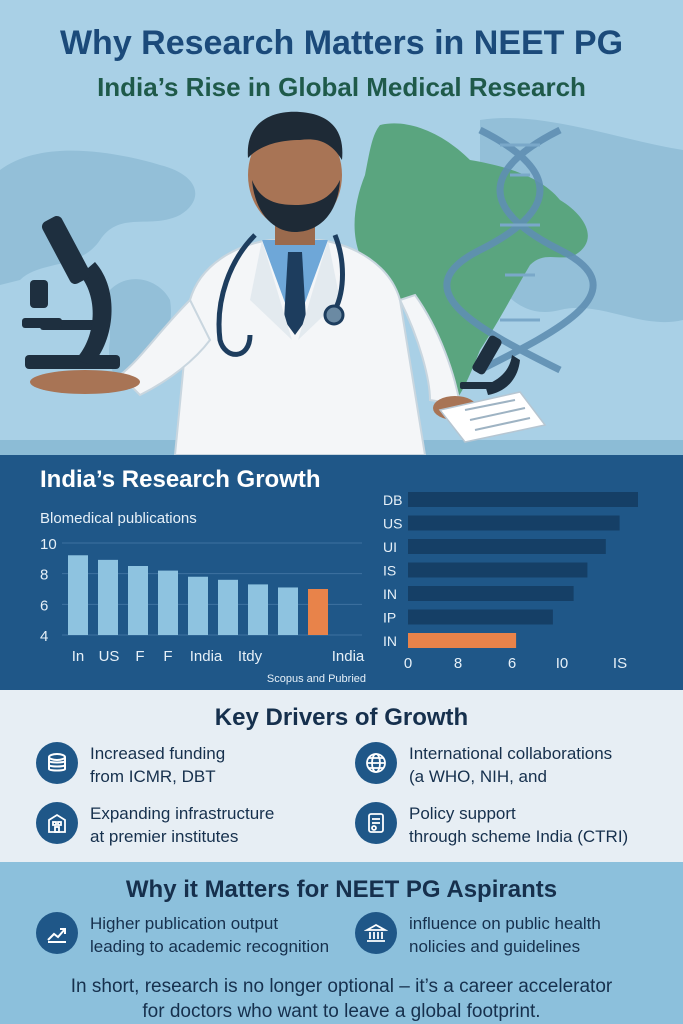 This screenshot has width=683, height=1024. What do you see at coordinates (392, 524) in the screenshot?
I see `hbar-label: US` at bounding box center [392, 524].